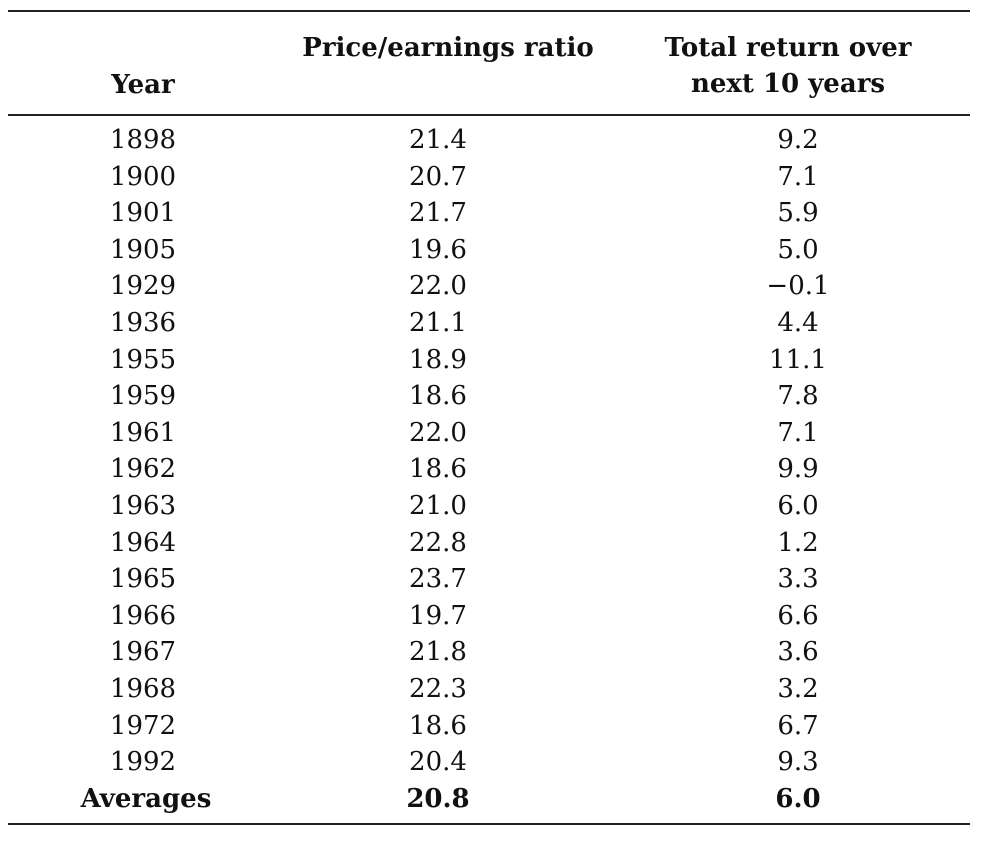 This screenshot has width=1000, height=844. What do you see at coordinates (438, 688) in the screenshot?
I see `cell-pe: 22.3` at bounding box center [438, 688].